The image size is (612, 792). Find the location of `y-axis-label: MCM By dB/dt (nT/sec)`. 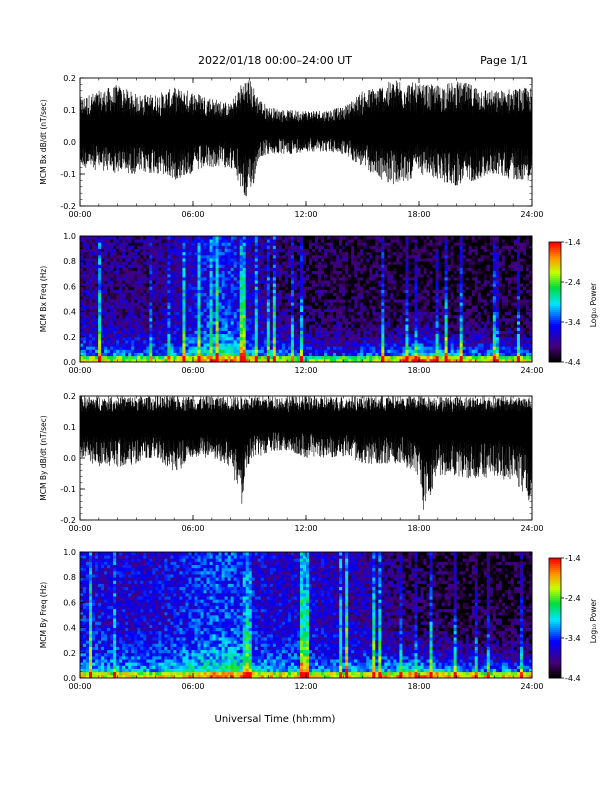

y-axis-label: MCM By dB/dt (nT/sec) is located at coordinates (43, 457).